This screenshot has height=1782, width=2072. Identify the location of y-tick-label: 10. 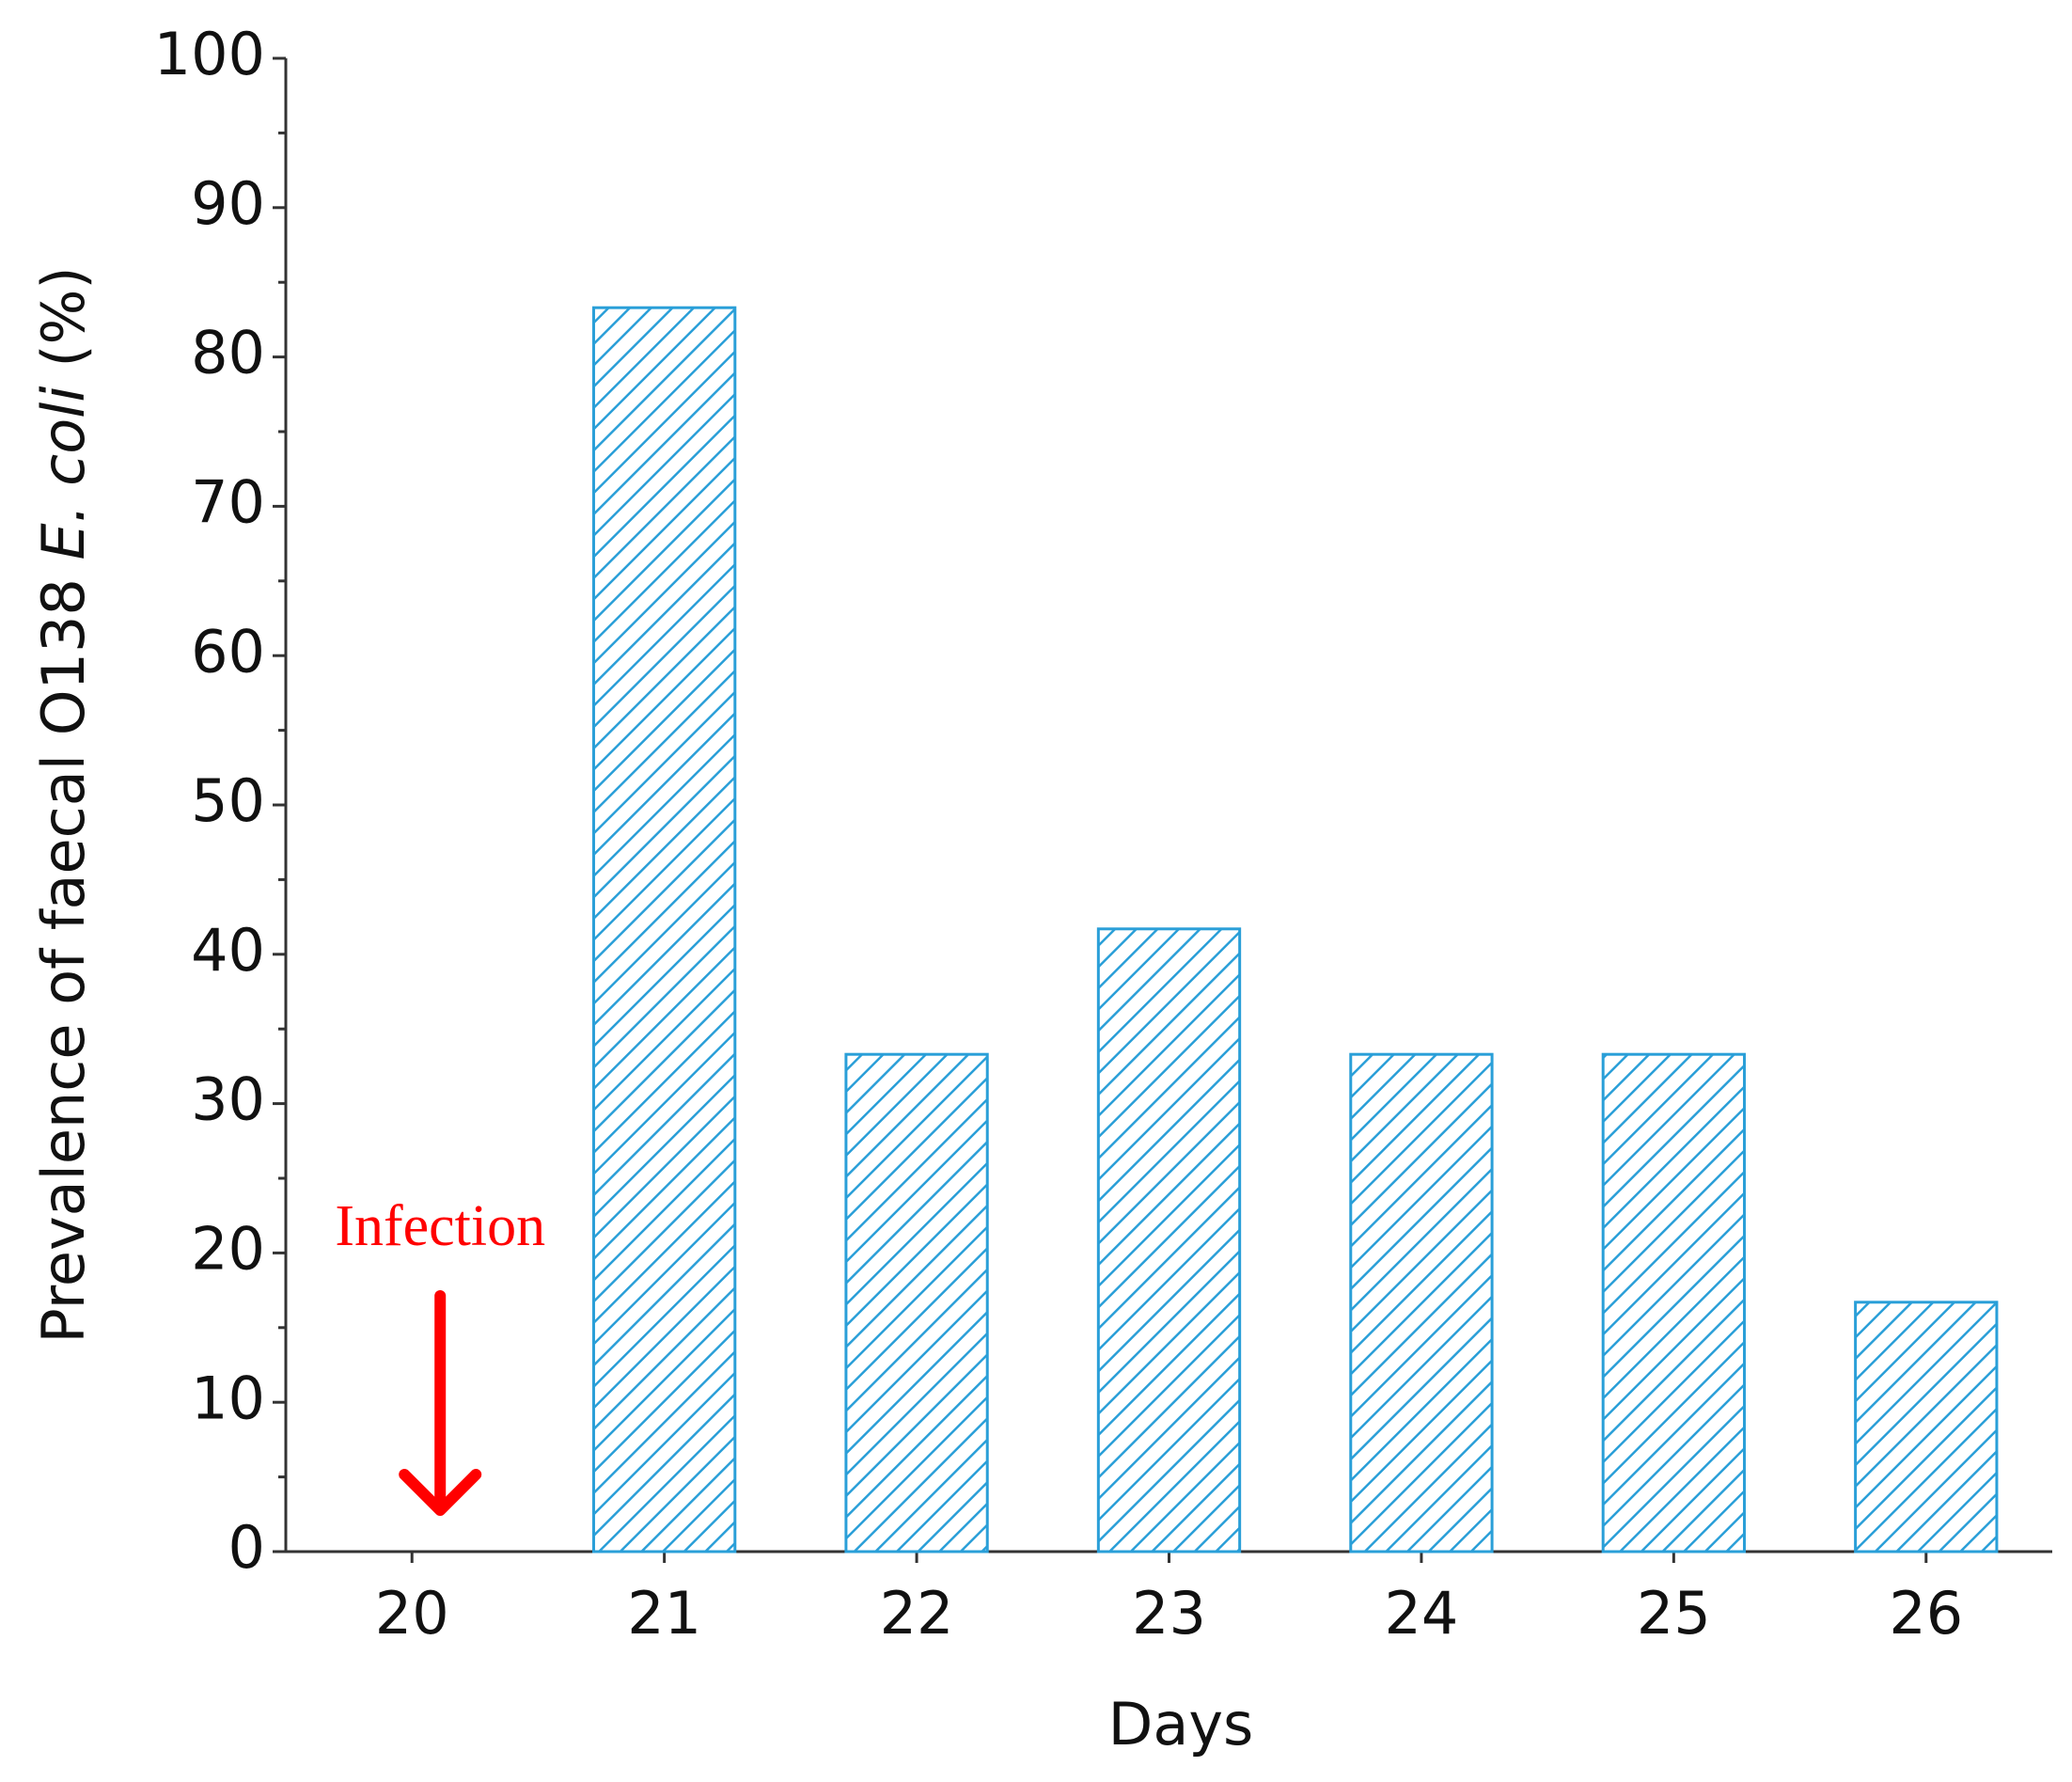
(228, 1398).